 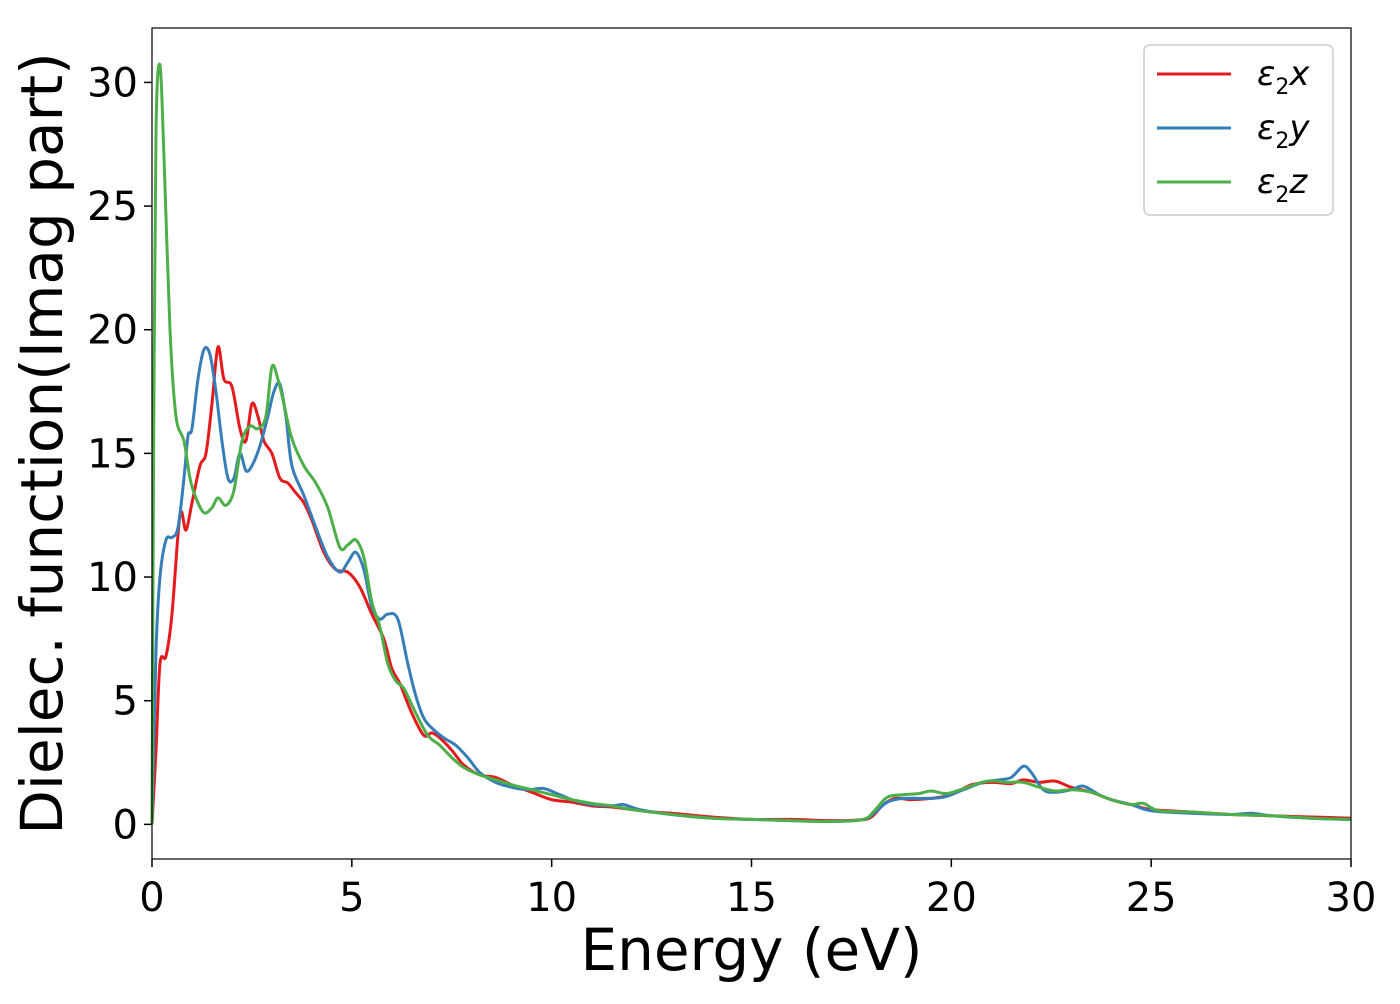 I want to click on y-tick-label: 5, so click(x=125, y=702).